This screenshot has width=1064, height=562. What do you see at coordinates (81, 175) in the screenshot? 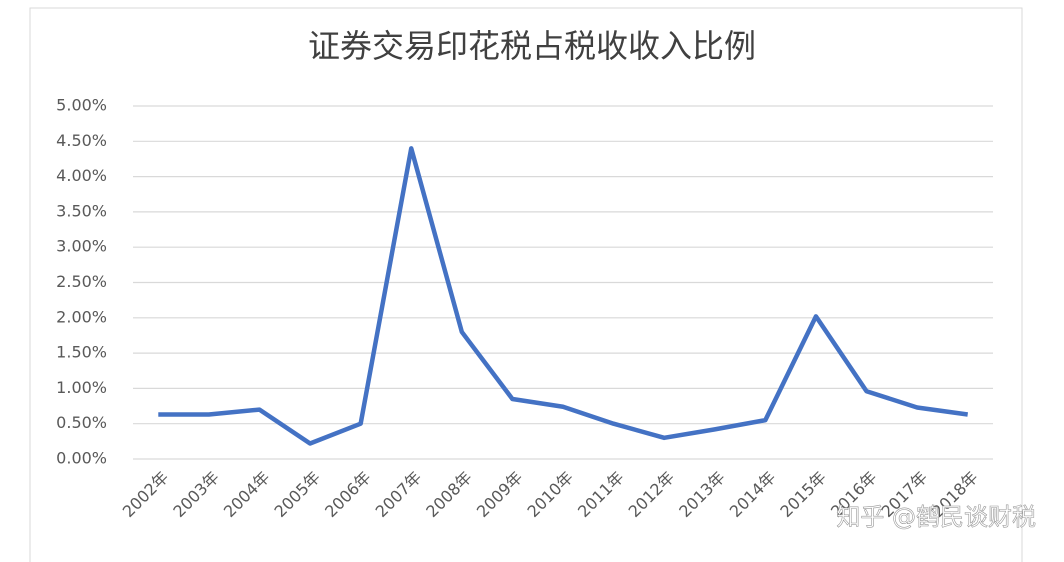
I see `y-tick-label: 4.00%` at bounding box center [81, 175].